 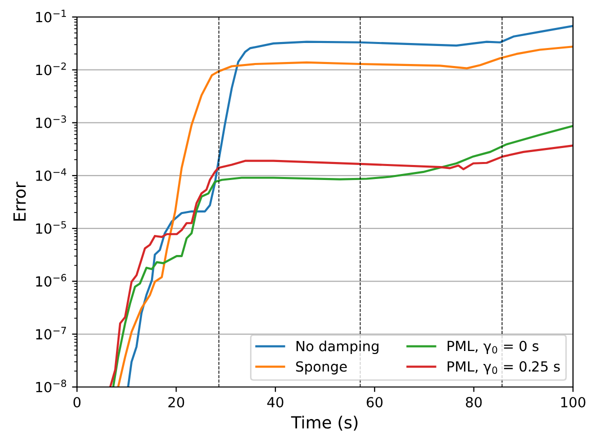 I want to click on y-axis-title: Error, so click(x=19, y=201).